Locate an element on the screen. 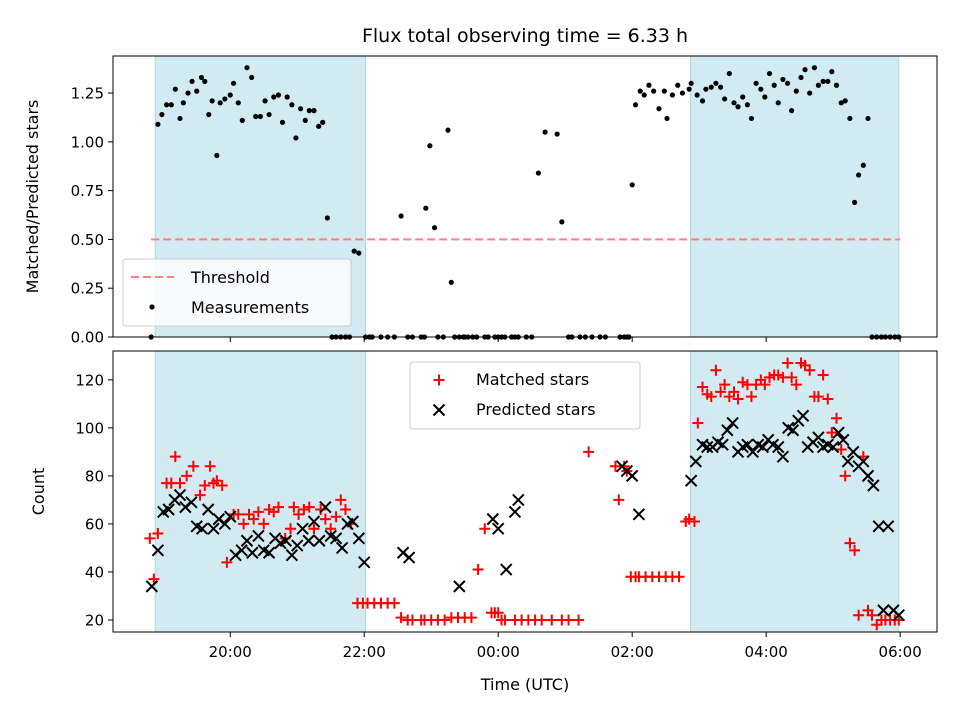 This screenshot has width=960, height=724. top-legend-box is located at coordinates (237, 292).